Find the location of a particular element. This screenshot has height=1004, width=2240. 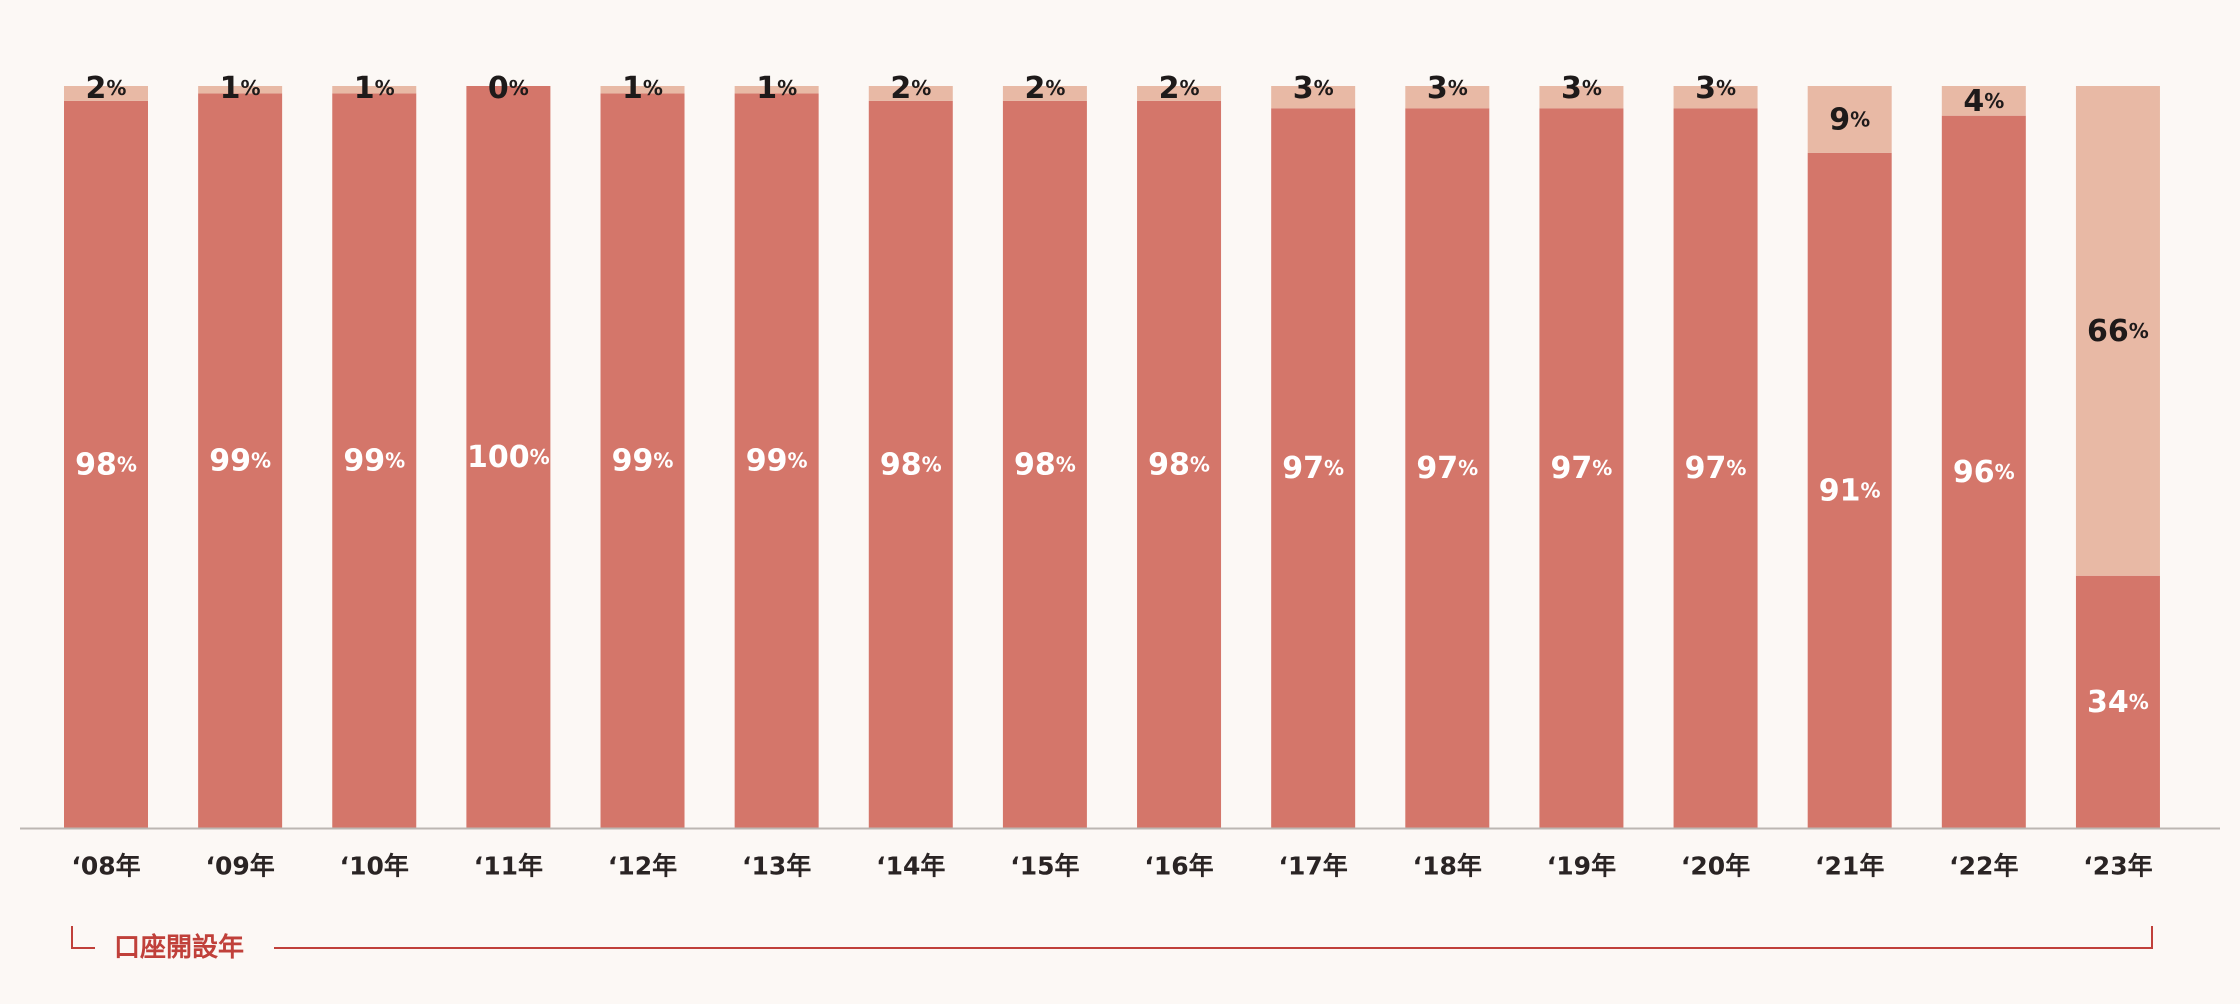

x-tick-label-1: ‘09年 is located at coordinates (239, 866).